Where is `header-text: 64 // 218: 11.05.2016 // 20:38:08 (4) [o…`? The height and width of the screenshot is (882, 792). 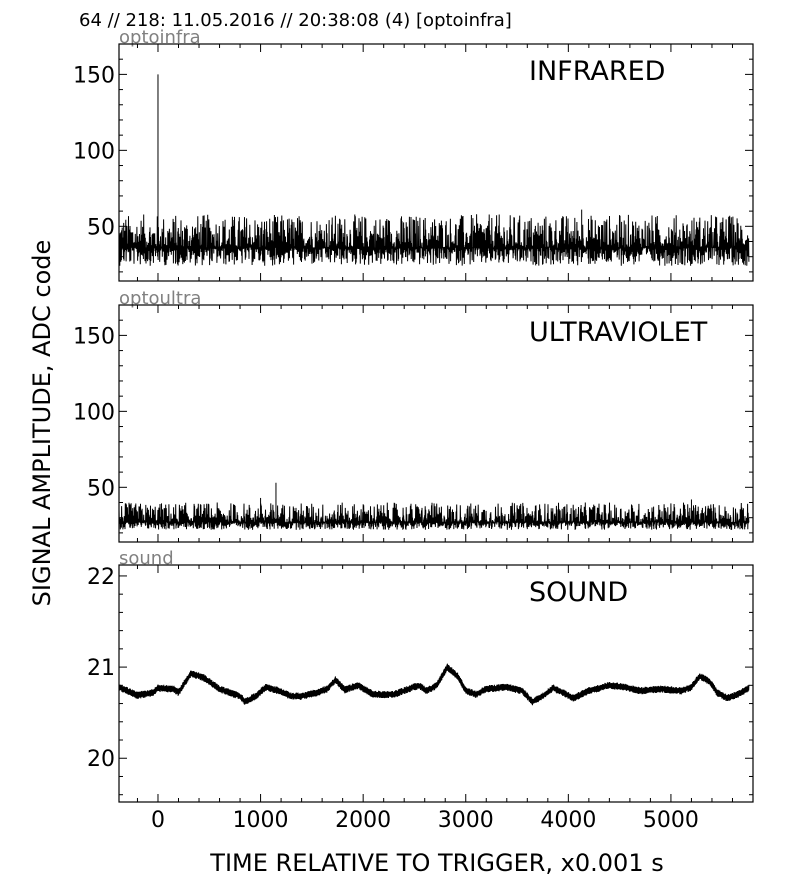
header-text: 64 // 218: 11.05.2016 // 20:38:08 (4) [o… is located at coordinates (295, 20).